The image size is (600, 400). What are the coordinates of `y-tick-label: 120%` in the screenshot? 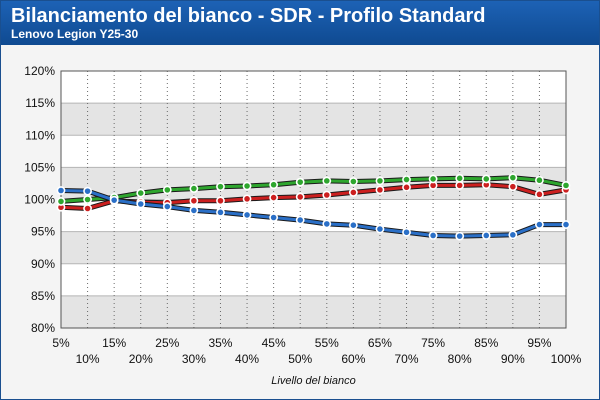 It's located at (39, 71).